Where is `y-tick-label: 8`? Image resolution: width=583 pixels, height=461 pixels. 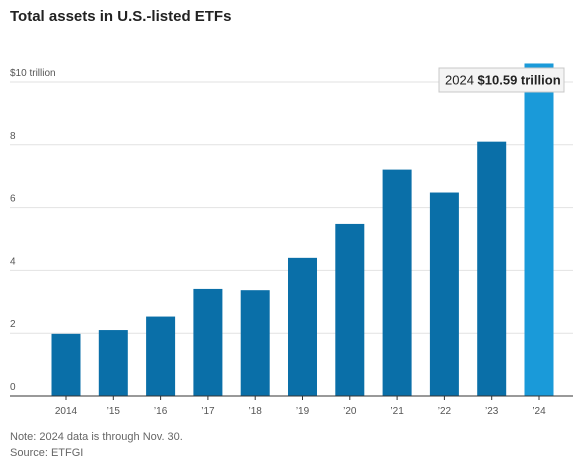
y-tick-label: 8 is located at coordinates (13, 136).